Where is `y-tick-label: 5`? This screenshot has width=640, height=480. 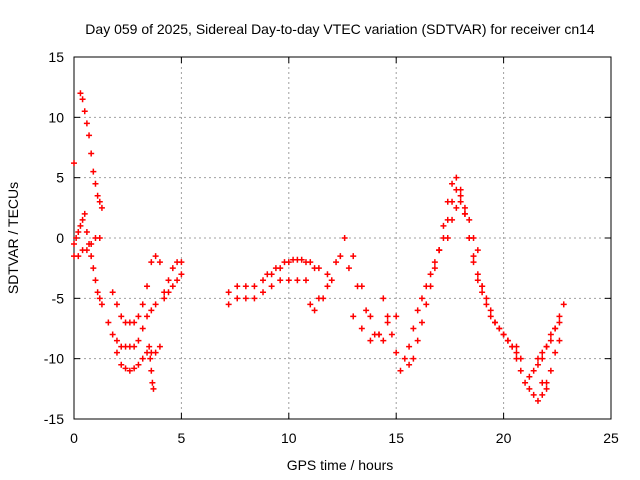
y-tick-label: 5 is located at coordinates (60, 178).